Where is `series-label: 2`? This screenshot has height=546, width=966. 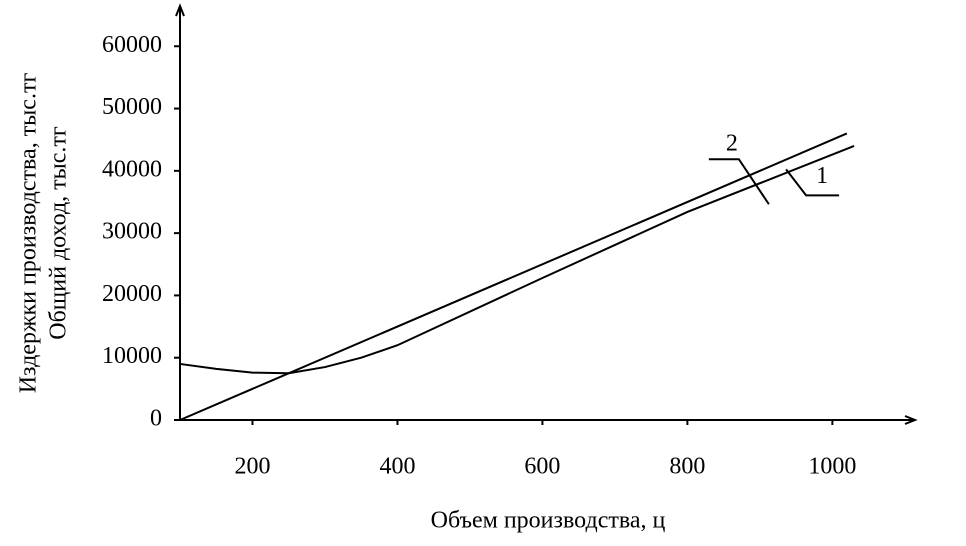
series-label: 2 is located at coordinates (732, 144).